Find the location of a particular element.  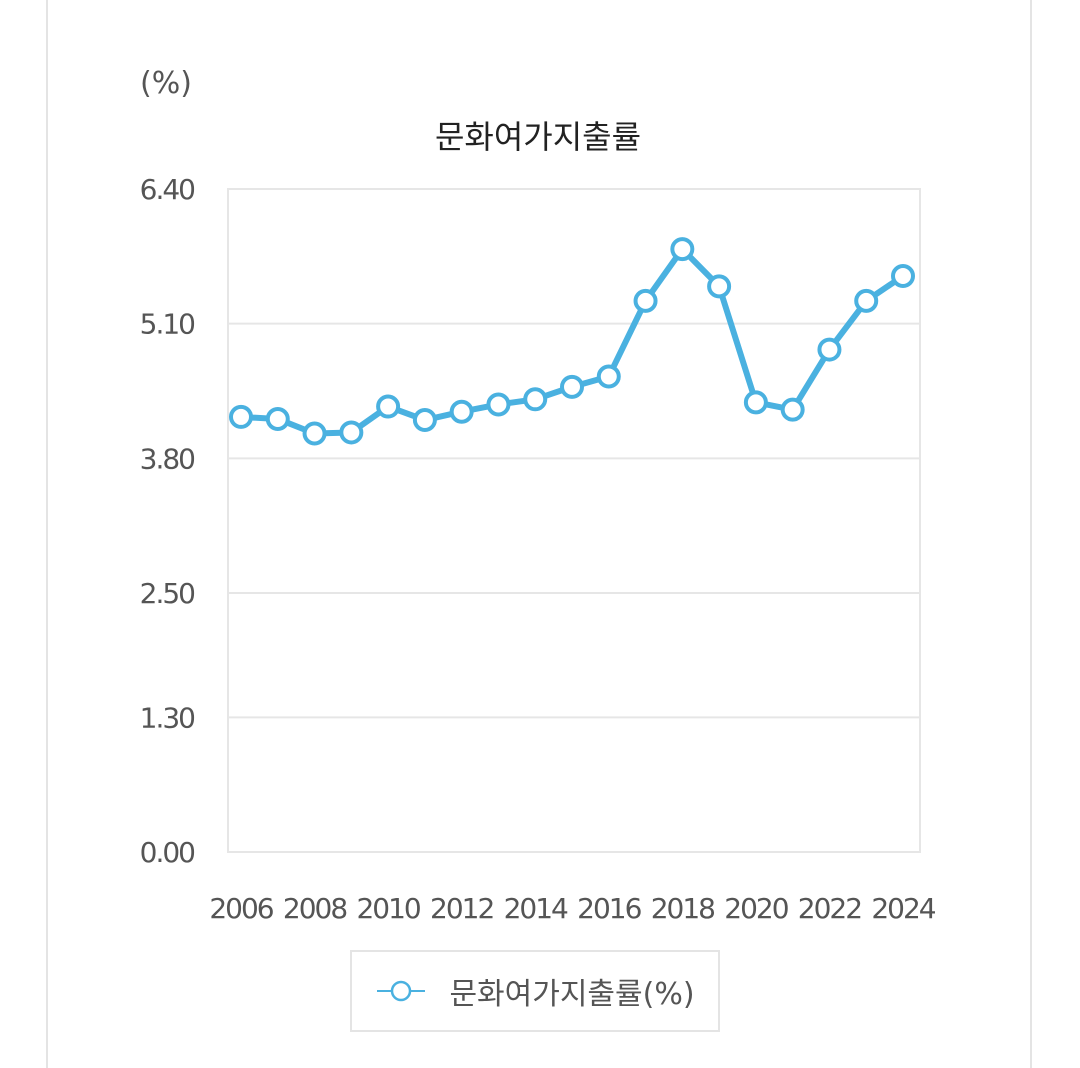

legend-marker-icon is located at coordinates (401, 991).